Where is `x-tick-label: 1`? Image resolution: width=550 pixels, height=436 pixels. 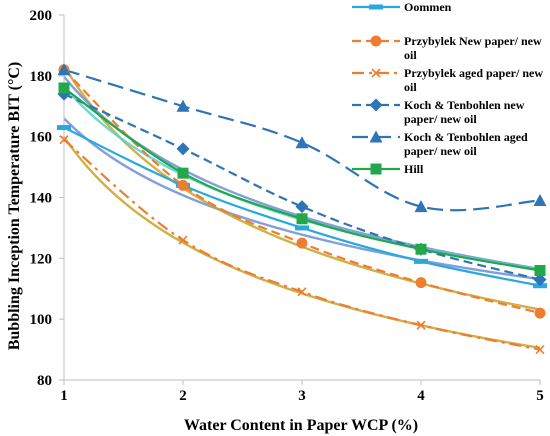
x-tick-label: 1 is located at coordinates (64, 396).